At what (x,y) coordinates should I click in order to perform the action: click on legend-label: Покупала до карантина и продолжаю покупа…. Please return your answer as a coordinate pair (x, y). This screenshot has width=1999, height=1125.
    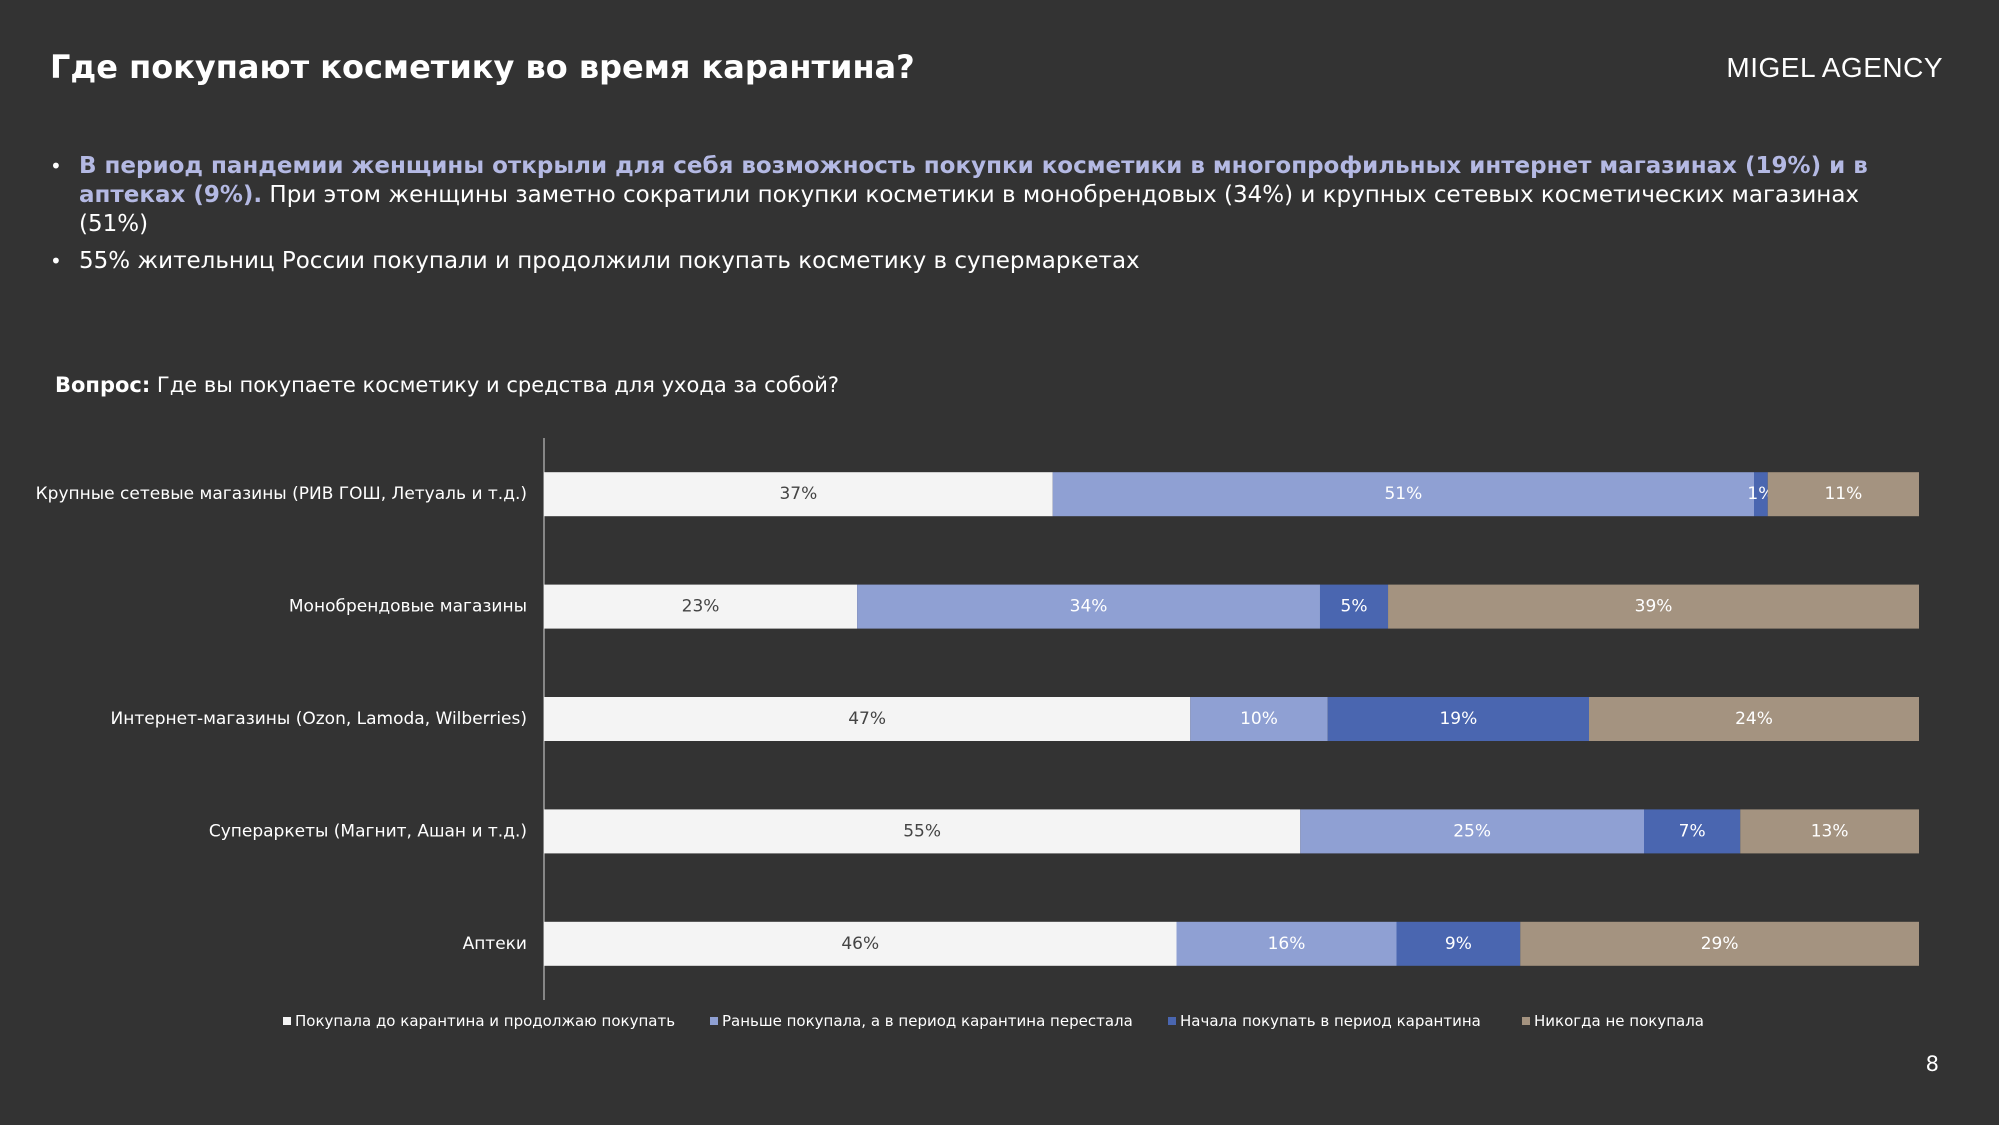
    Looking at the image, I should click on (485, 1021).